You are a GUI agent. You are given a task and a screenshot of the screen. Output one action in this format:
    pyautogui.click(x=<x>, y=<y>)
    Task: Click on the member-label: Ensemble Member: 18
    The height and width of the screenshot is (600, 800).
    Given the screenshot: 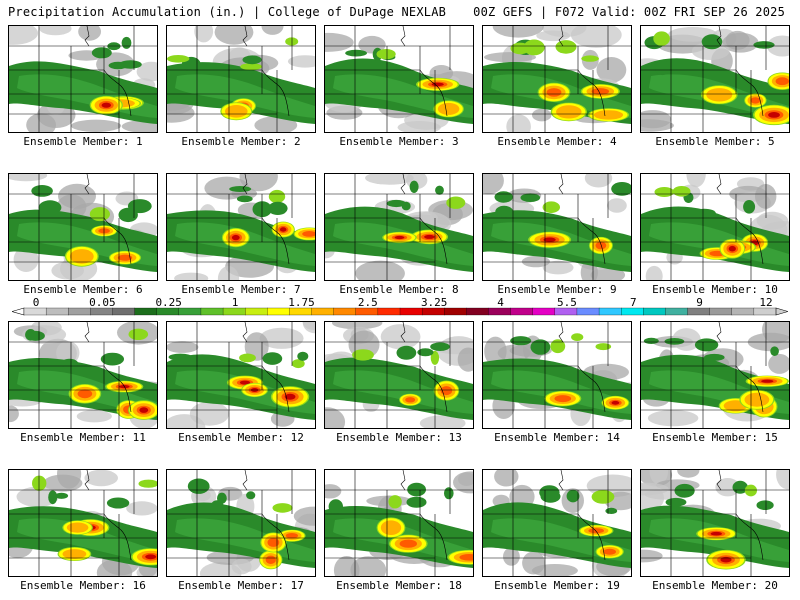 What is the action you would take?
    pyautogui.click(x=399, y=585)
    